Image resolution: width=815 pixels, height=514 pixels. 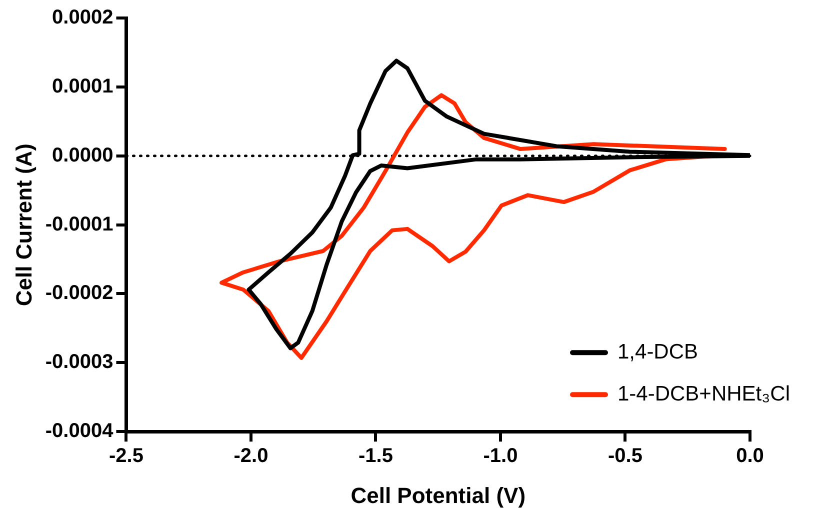 What do you see at coordinates (83, 155) in the screenshot?
I see `y-tick-label: 0.0000` at bounding box center [83, 155].